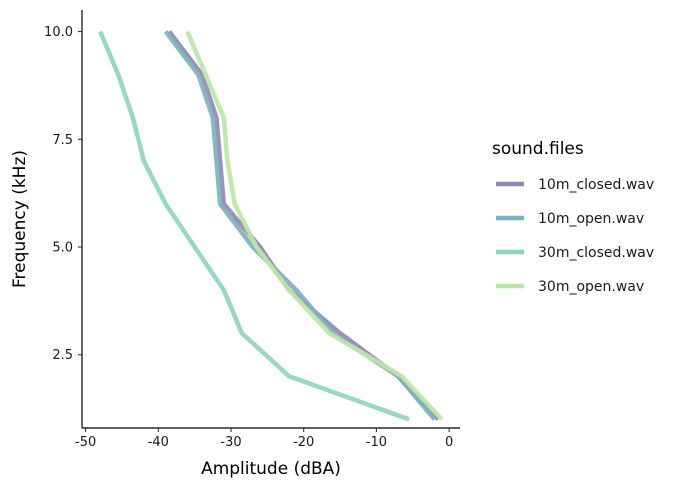 The image size is (700, 490). What do you see at coordinates (58, 32) in the screenshot?
I see `y-tick-label: 10.0` at bounding box center [58, 32].